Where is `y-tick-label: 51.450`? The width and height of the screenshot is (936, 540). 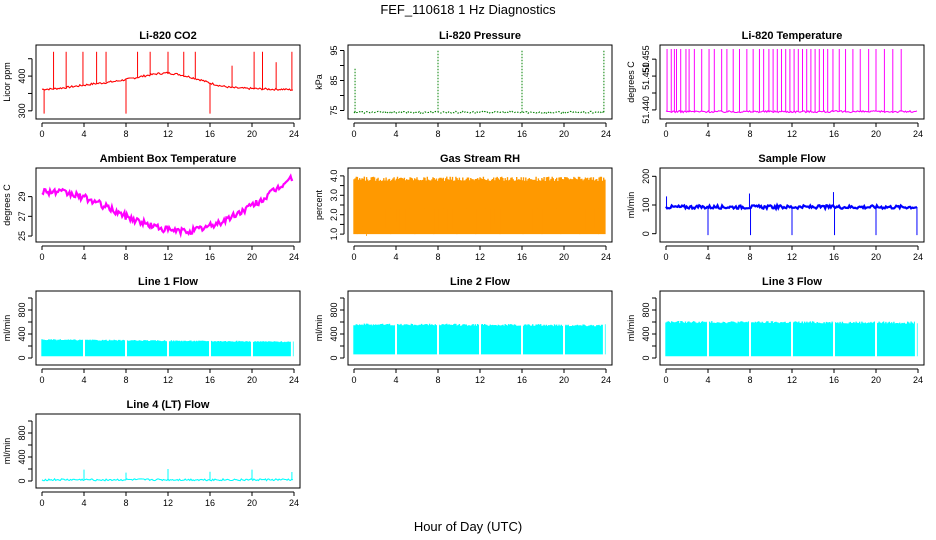
y-tick-label: 51.450 is located at coordinates (646, 76).